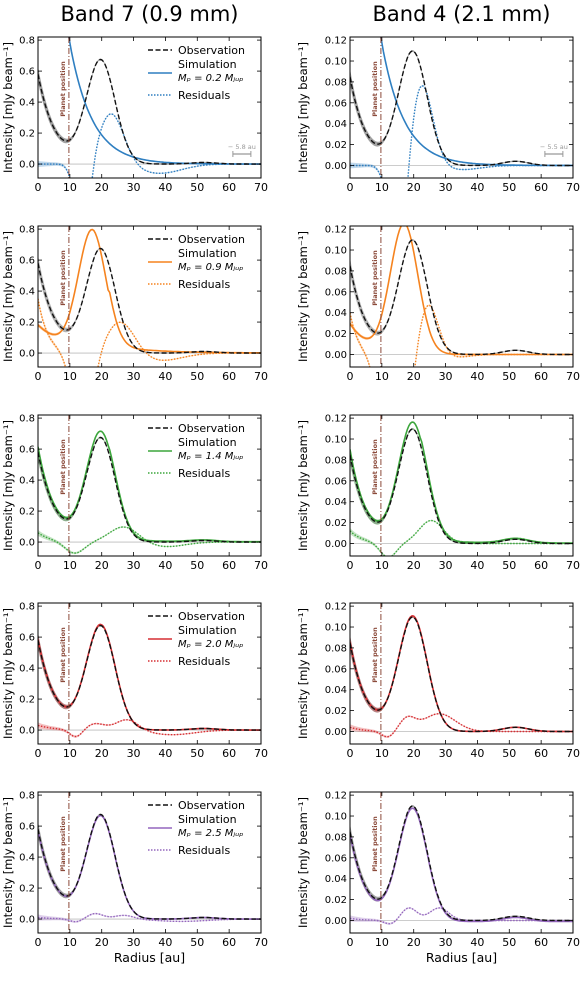  Describe the element at coordinates (27, 889) in the screenshot. I see `y-tick-label: 0.2` at that location.